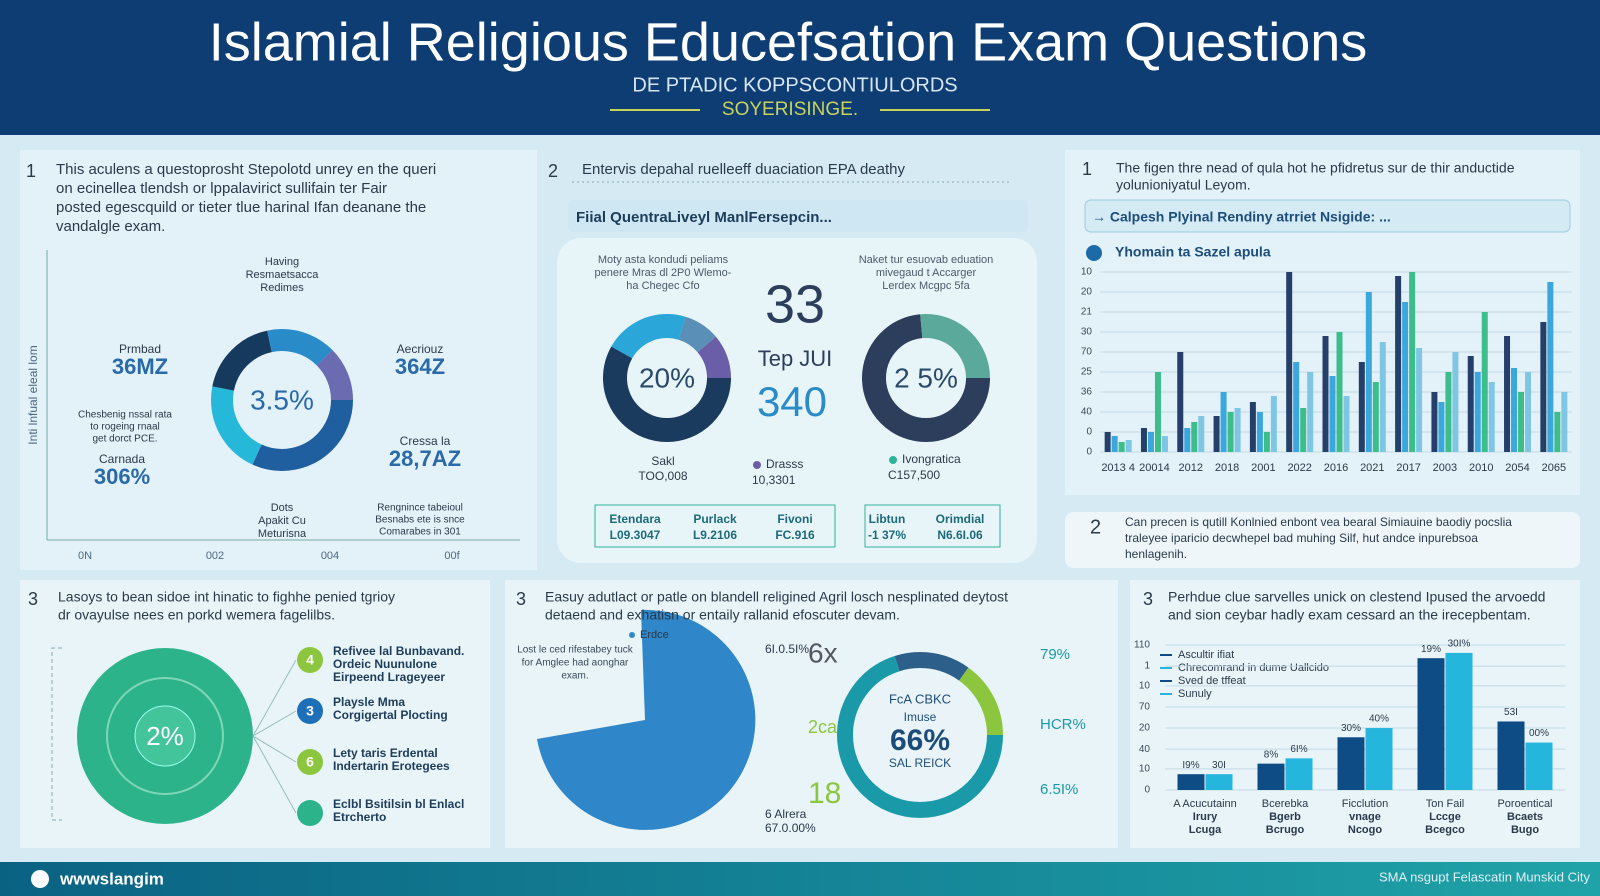 The height and width of the screenshot is (896, 1600). What do you see at coordinates (662, 476) in the screenshot?
I see `text: TOO,008` at bounding box center [662, 476].